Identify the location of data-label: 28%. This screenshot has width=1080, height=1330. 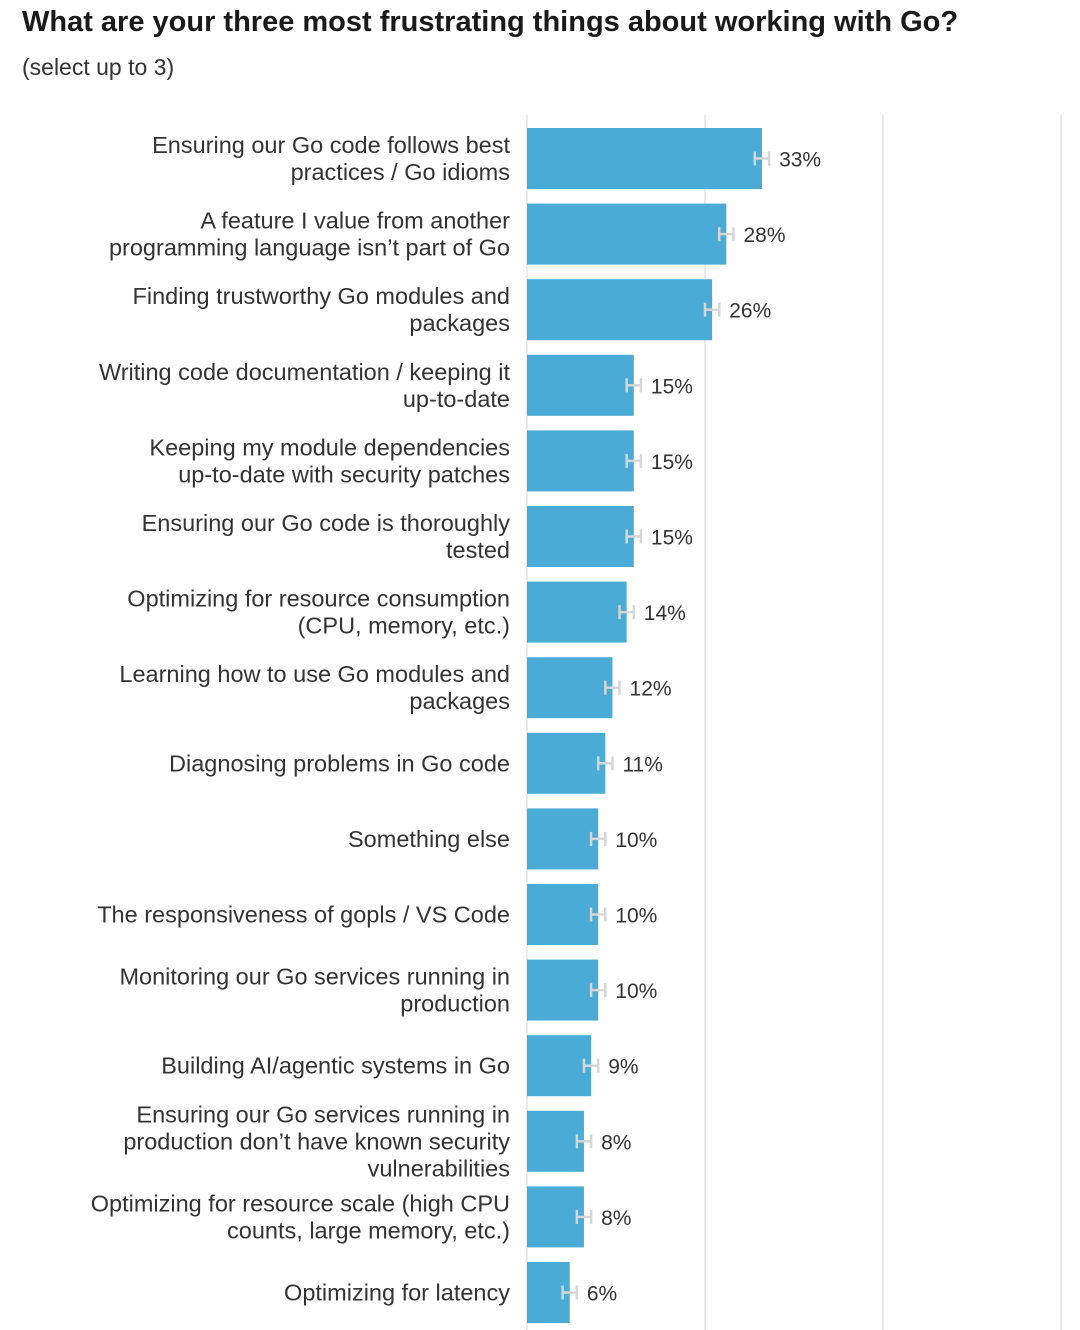
(764, 235).